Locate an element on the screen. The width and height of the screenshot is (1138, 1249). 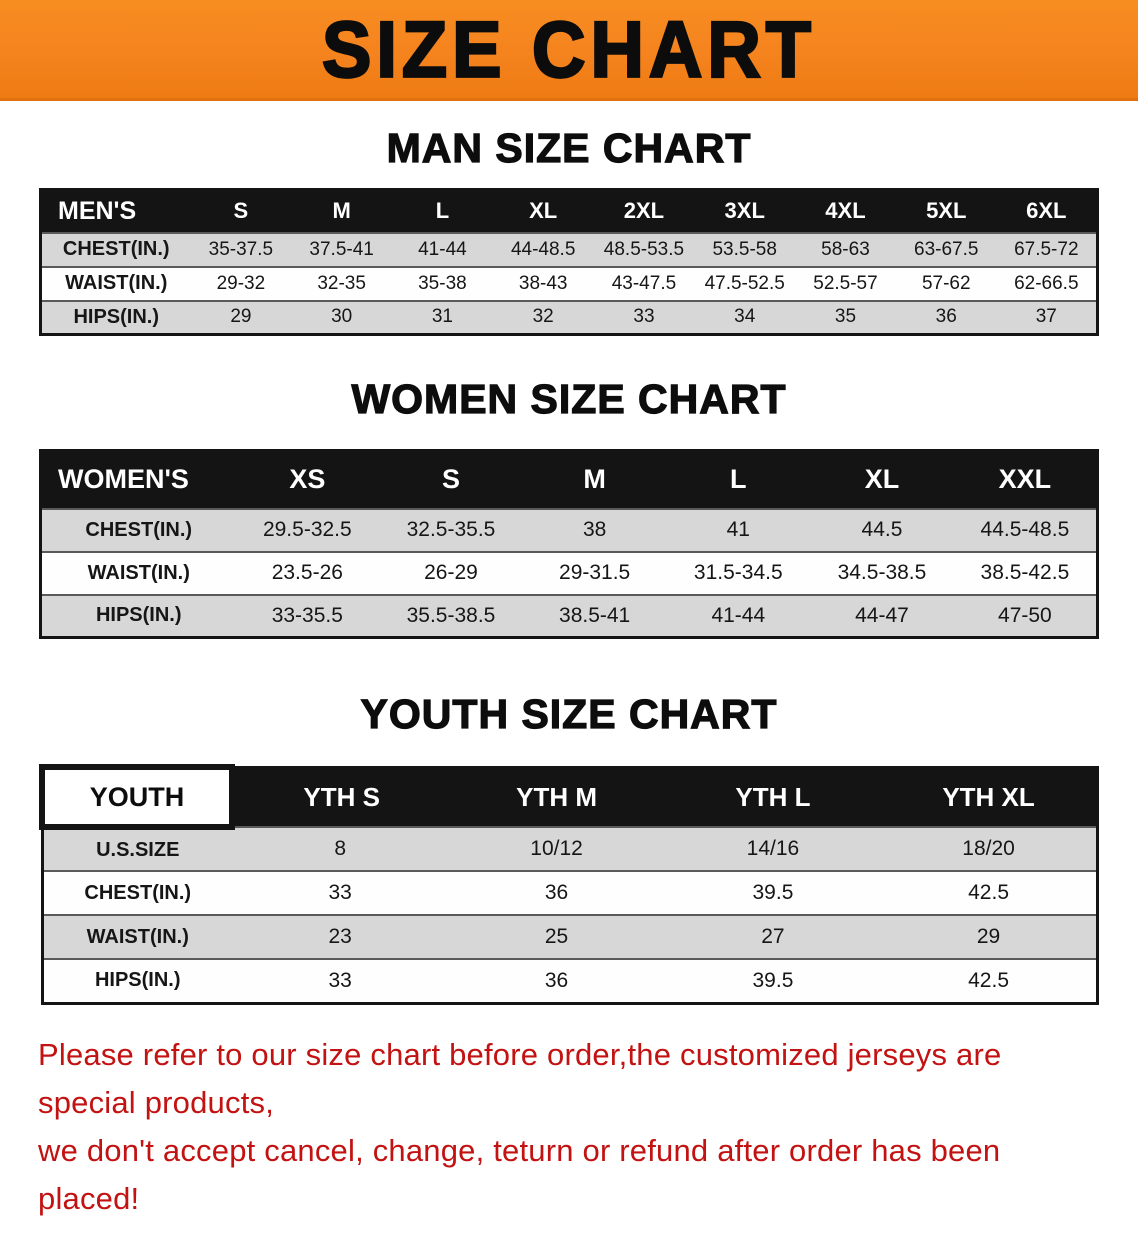
measurement-value-cell: 10/12 is located at coordinates (556, 848).